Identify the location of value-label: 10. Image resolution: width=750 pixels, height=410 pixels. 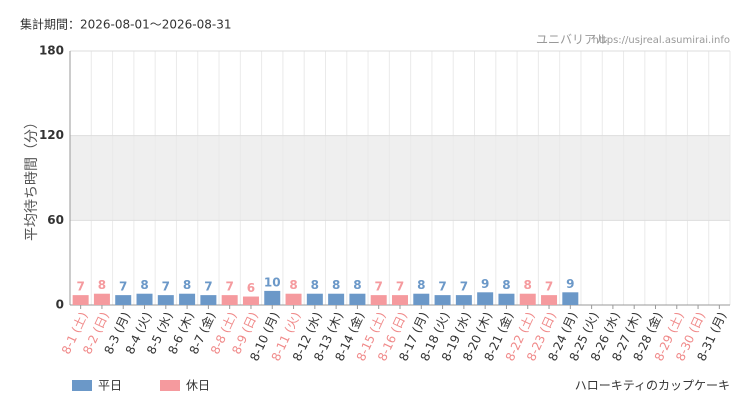
(272, 282).